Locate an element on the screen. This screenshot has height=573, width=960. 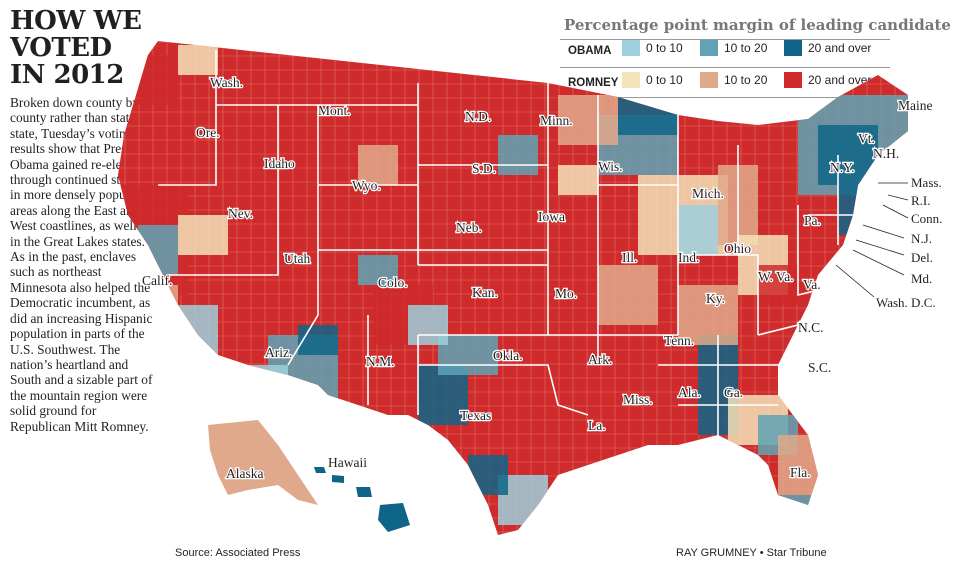
state-label: Calif. is located at coordinates (157, 280).